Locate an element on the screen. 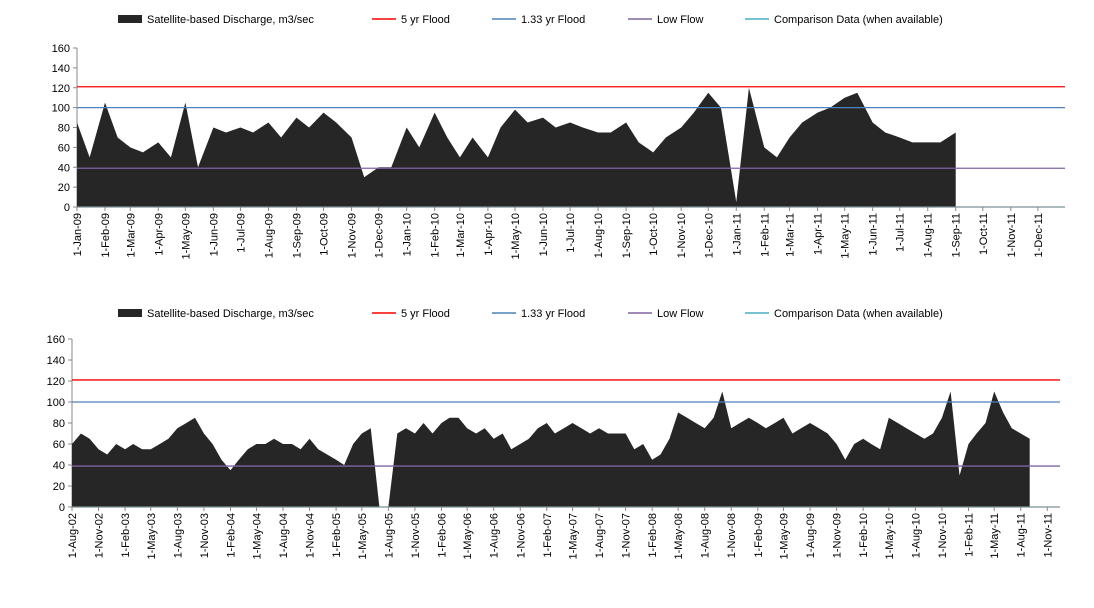  x-tick-label: 1-Dec-09 is located at coordinates (380, 235).